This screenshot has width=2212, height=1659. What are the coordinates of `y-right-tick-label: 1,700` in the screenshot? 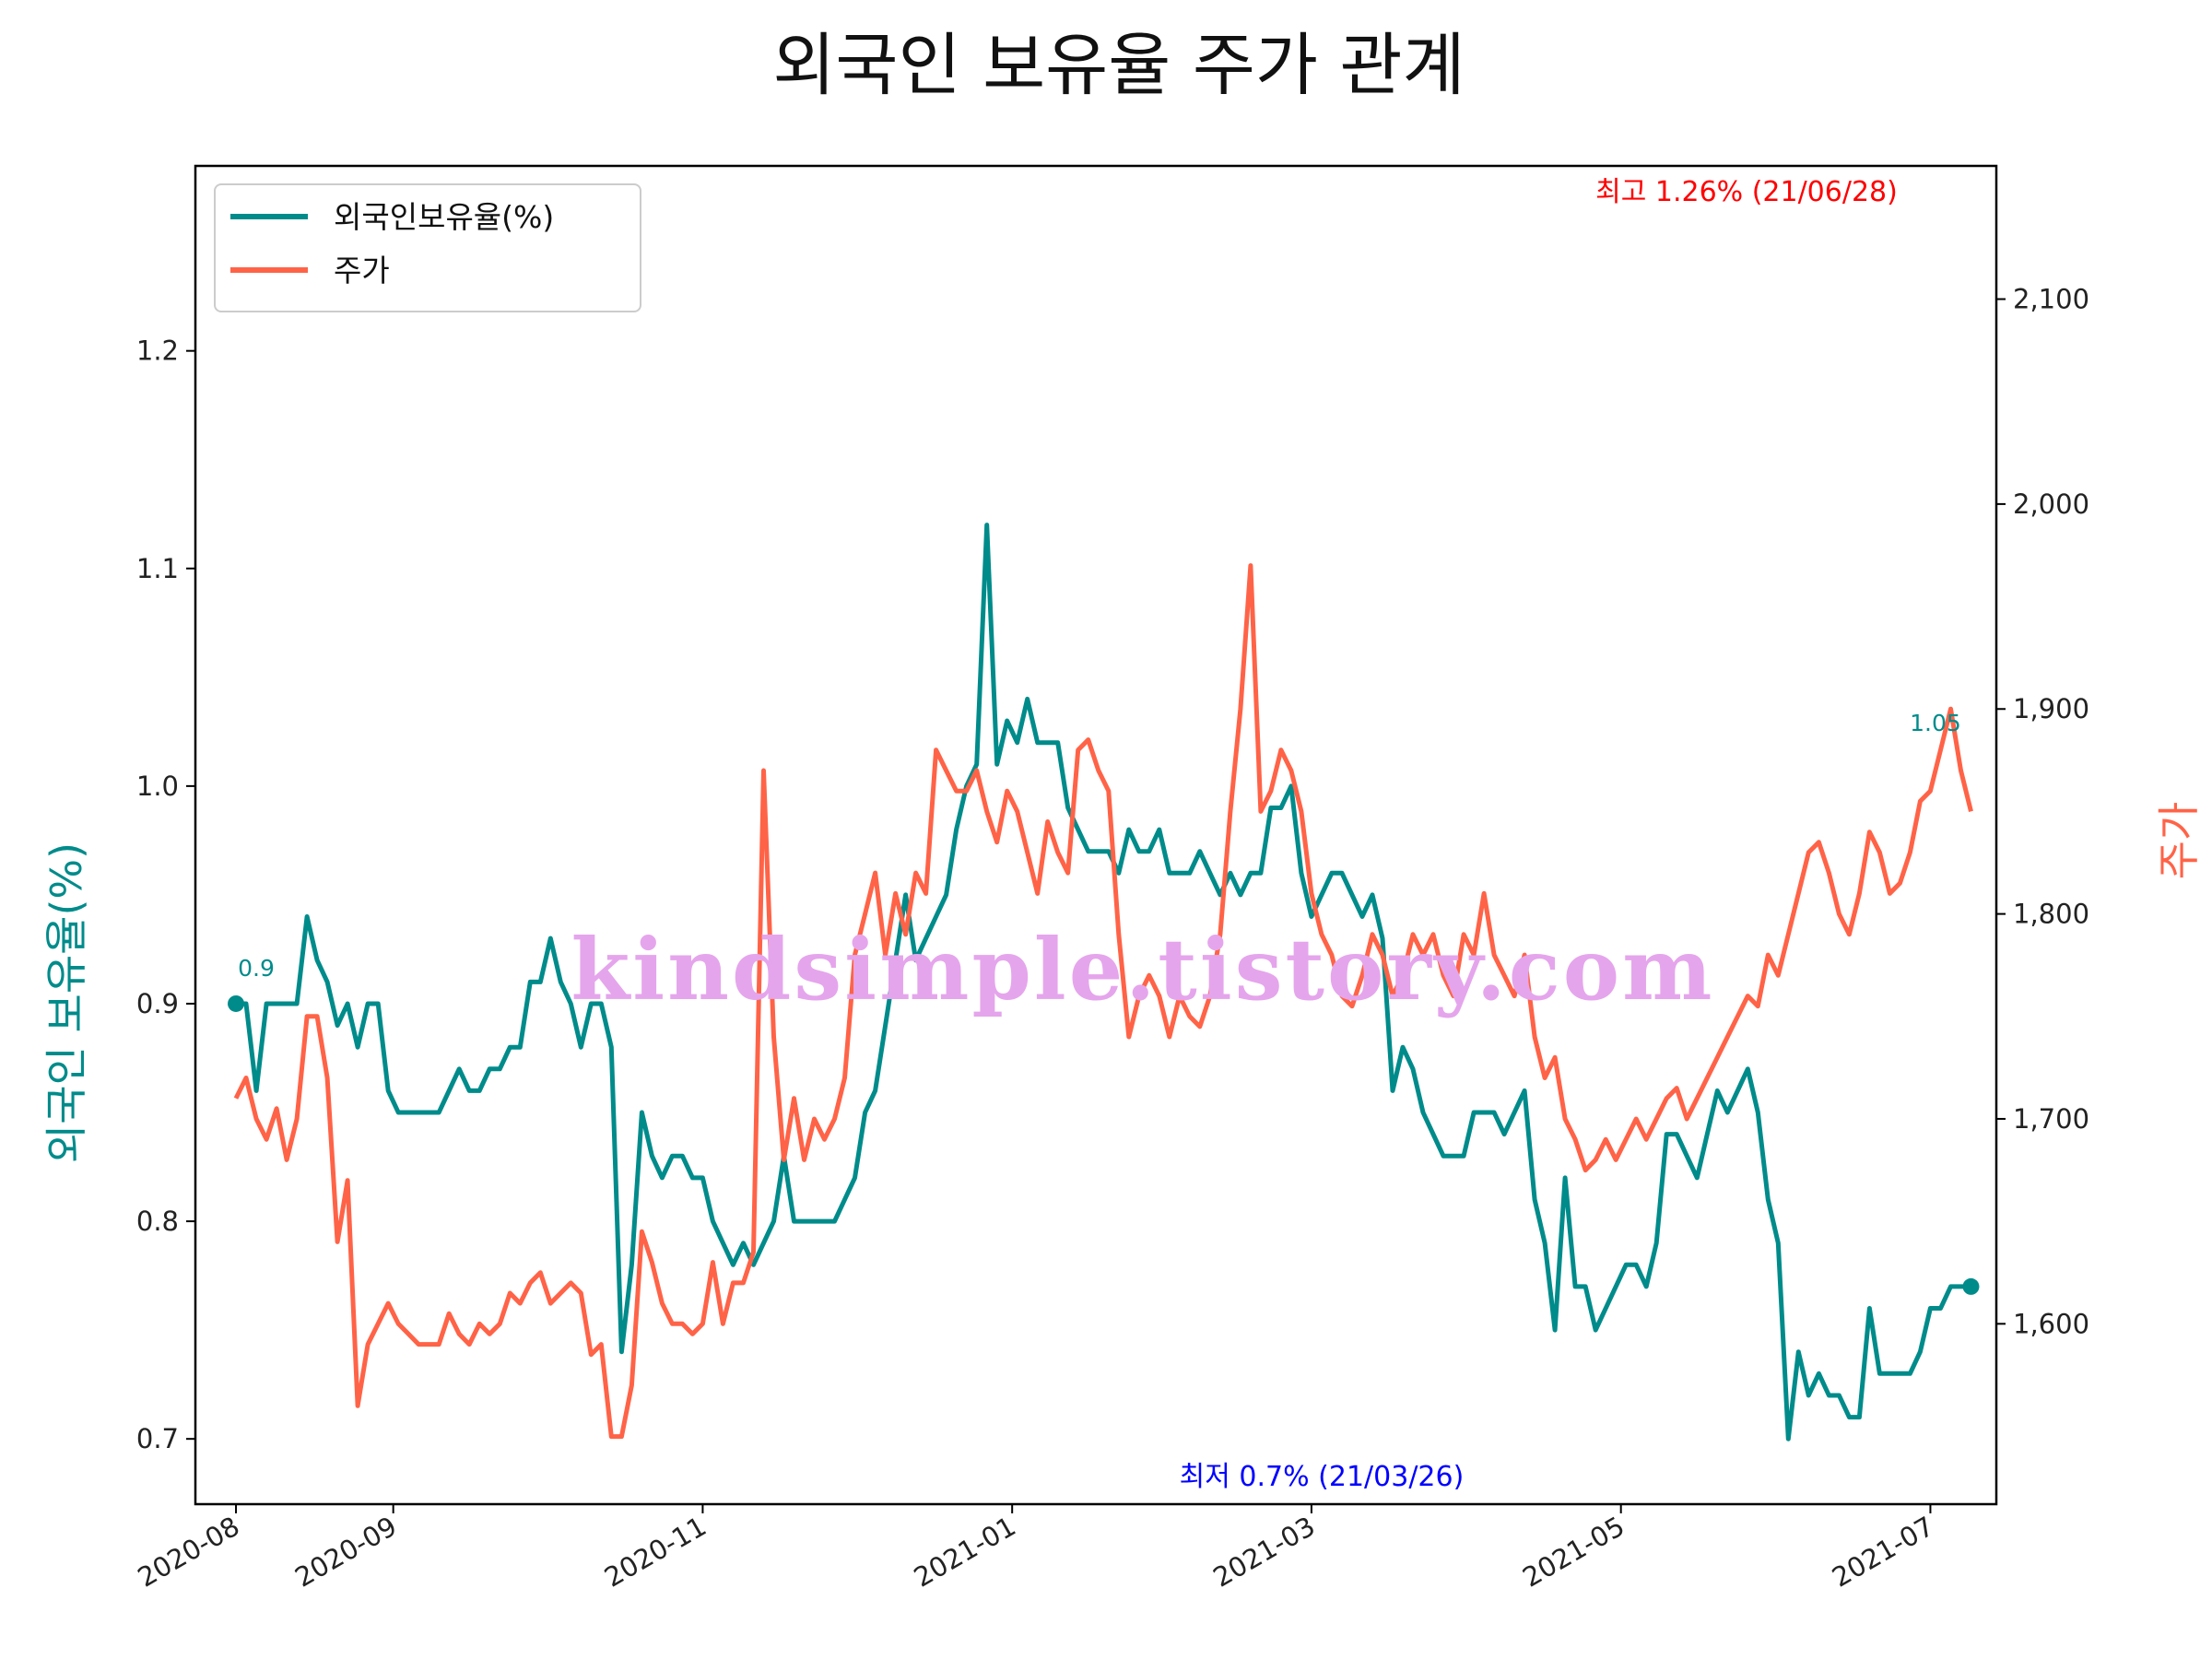 It's located at (2051, 1119).